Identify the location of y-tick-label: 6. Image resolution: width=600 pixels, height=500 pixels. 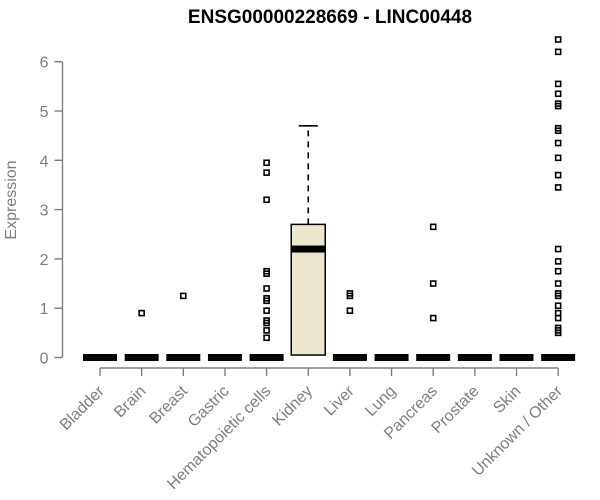
(44, 63).